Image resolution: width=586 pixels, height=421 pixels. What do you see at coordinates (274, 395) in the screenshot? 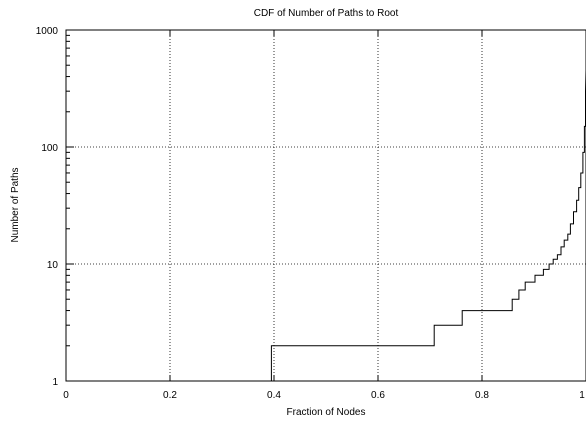
I see `x-tick-label: 0.4` at bounding box center [274, 395].